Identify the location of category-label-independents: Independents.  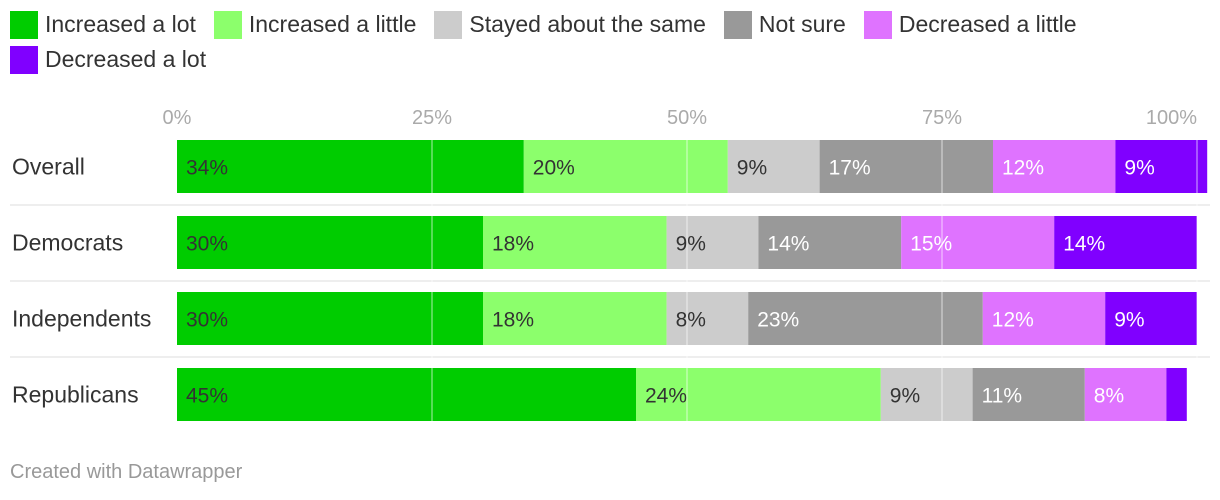
(81, 319).